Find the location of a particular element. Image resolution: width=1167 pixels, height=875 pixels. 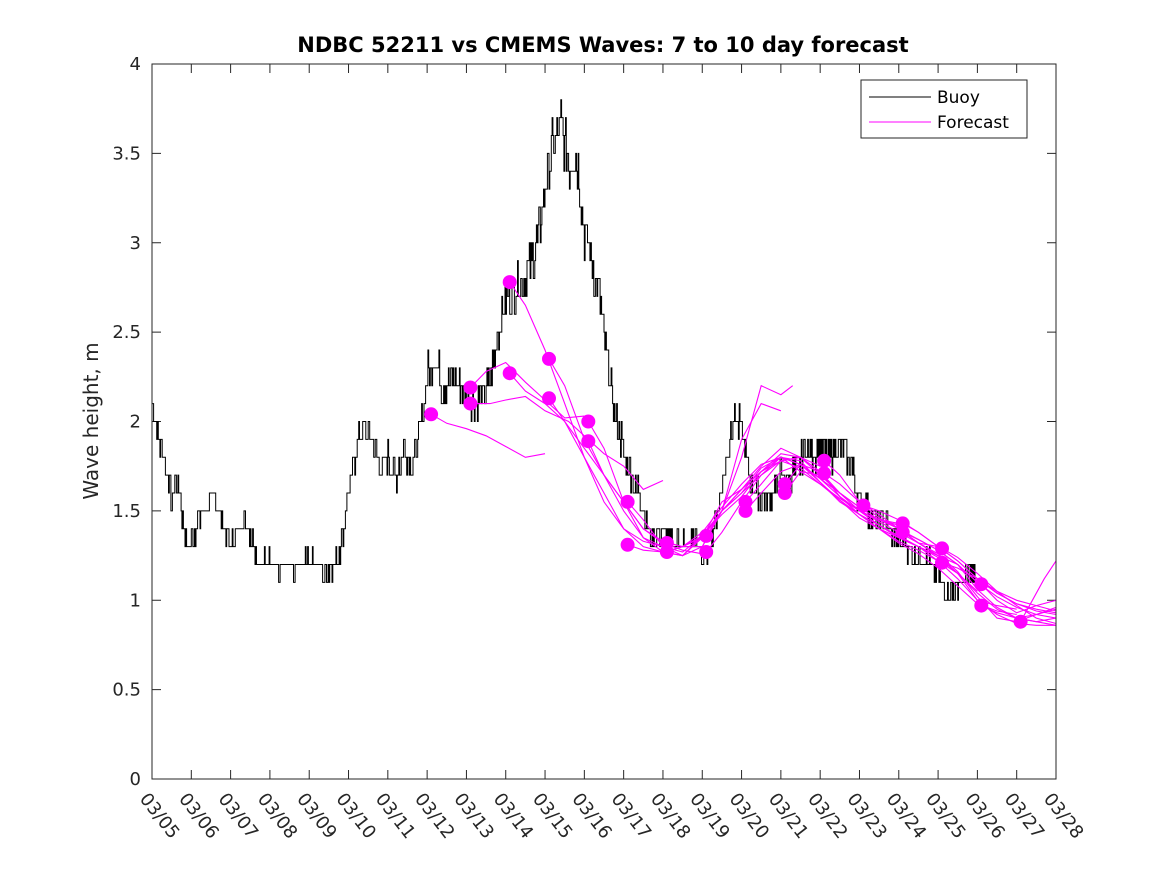

y-axis-label: Wave height, m is located at coordinates (91, 420).